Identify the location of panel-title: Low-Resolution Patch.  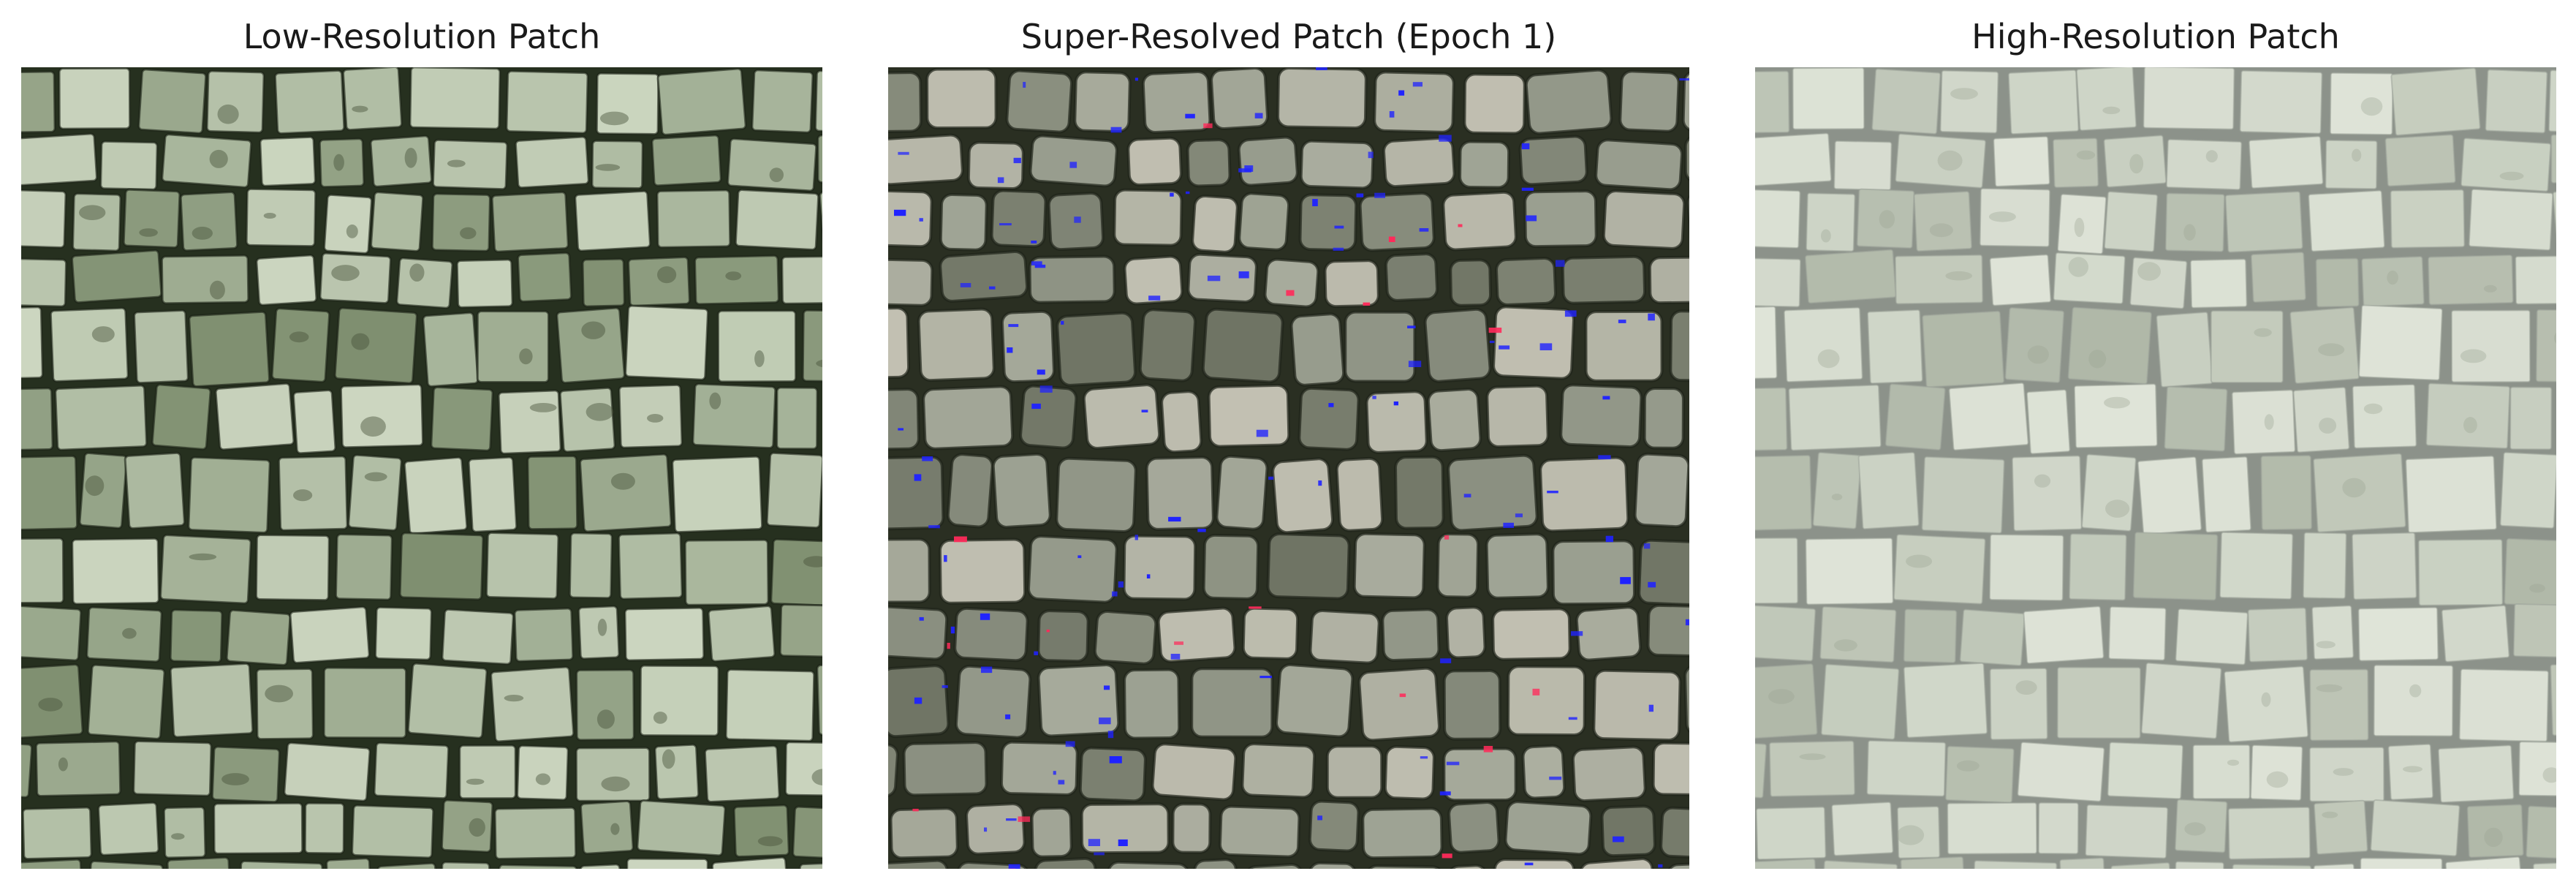
(422, 36).